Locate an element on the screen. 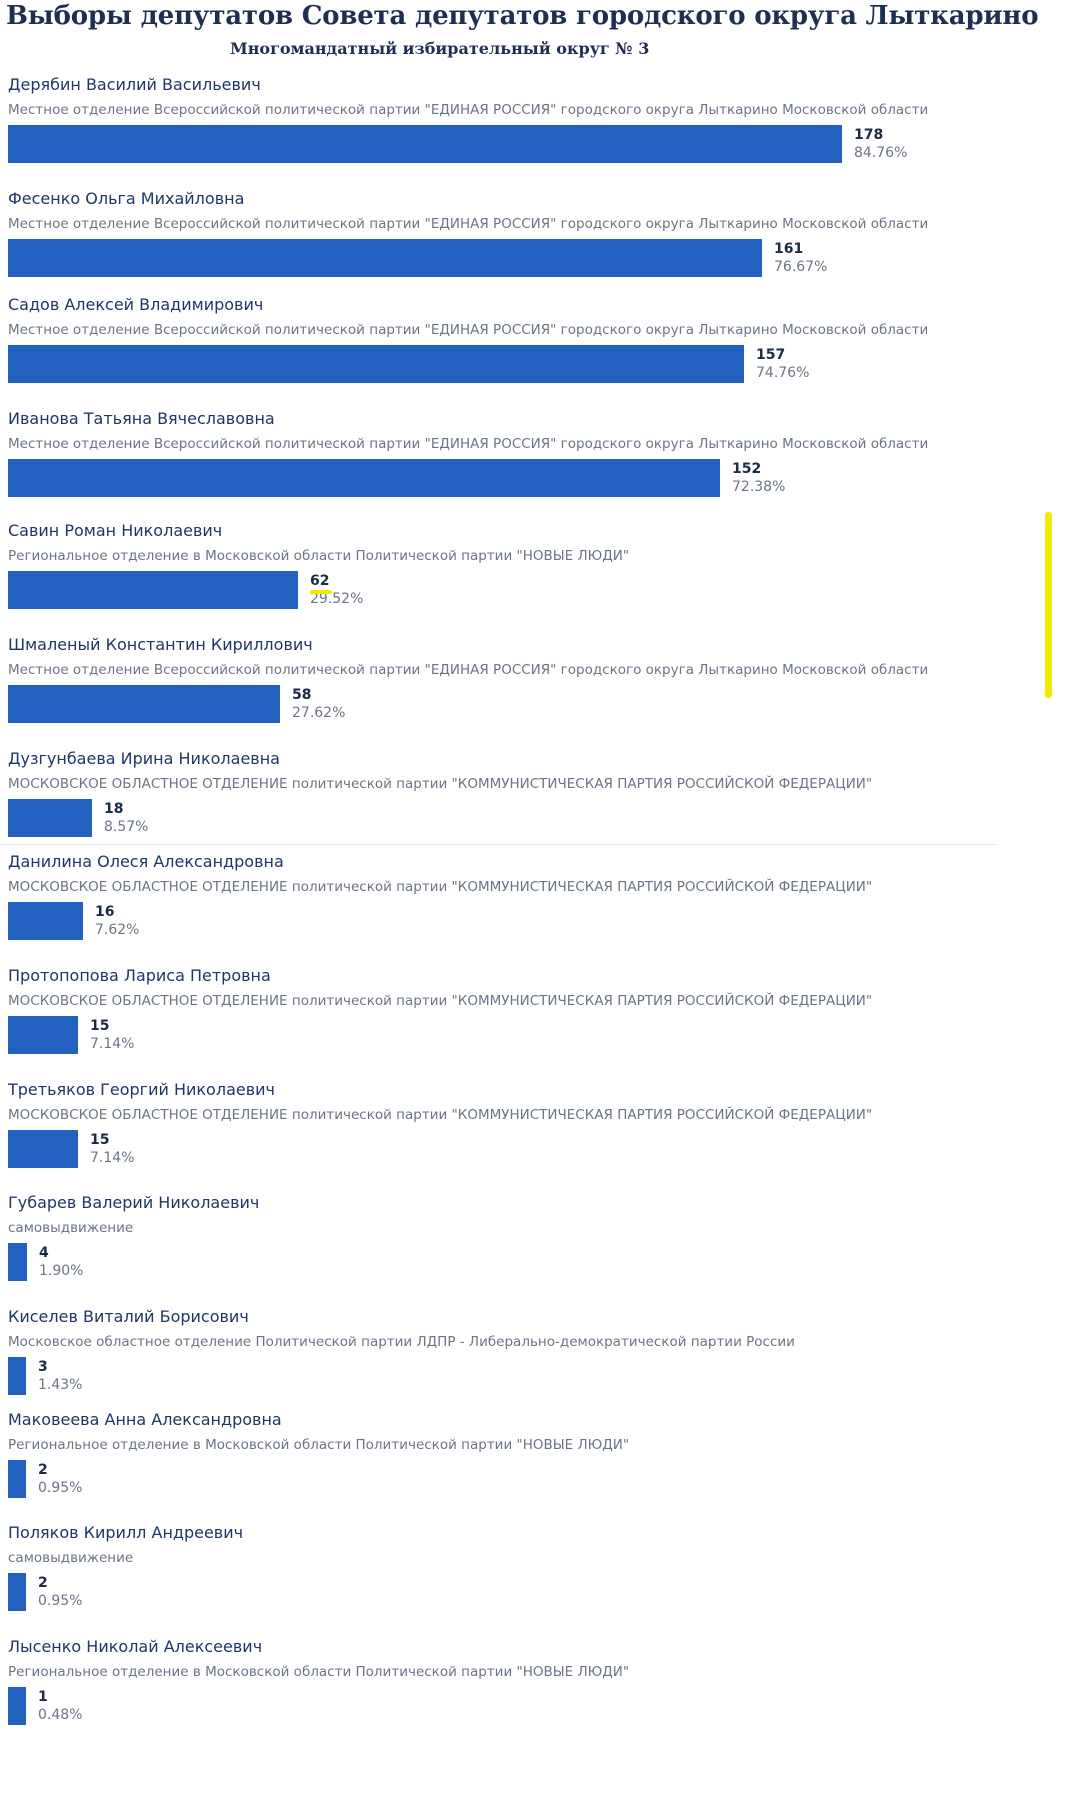 The width and height of the screenshot is (1071, 1815). vote-count-label: 178 is located at coordinates (869, 135).